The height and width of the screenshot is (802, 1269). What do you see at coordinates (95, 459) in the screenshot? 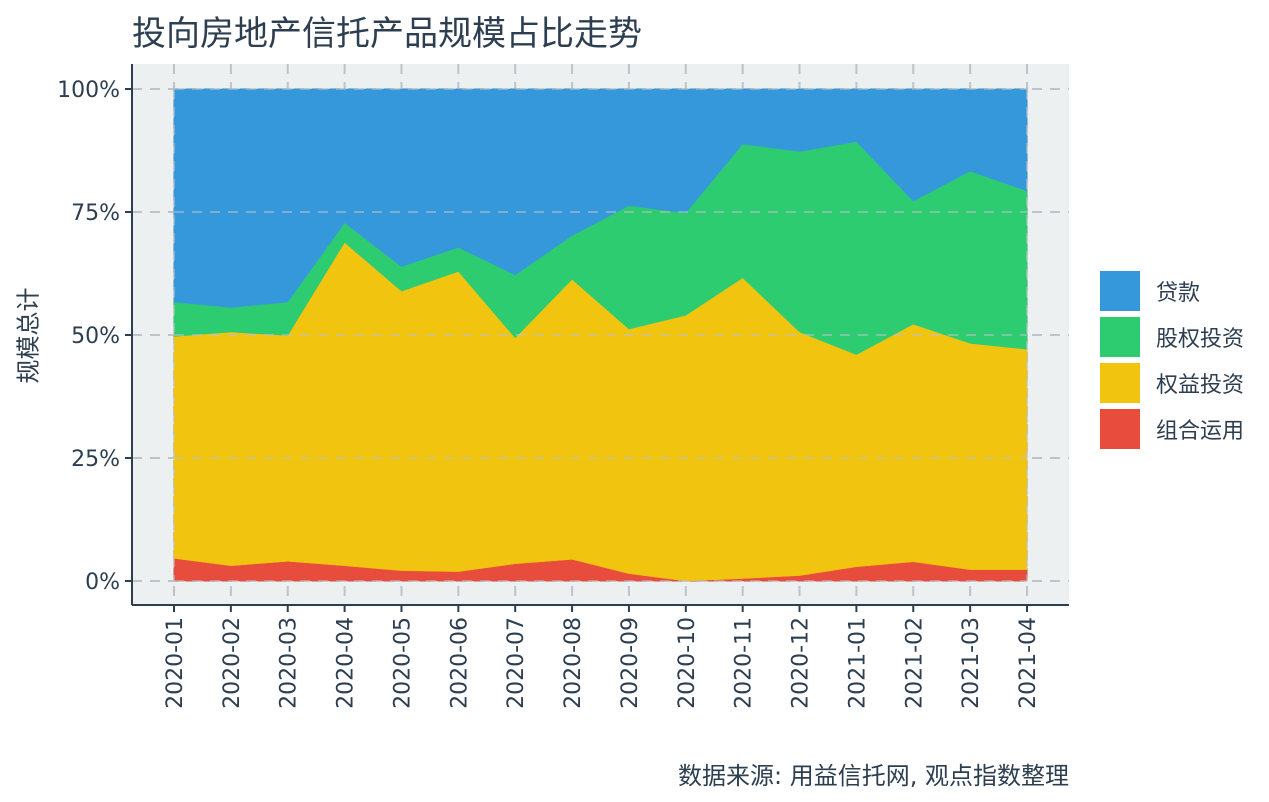
I see `y-tick-label: 25%` at bounding box center [95, 459].